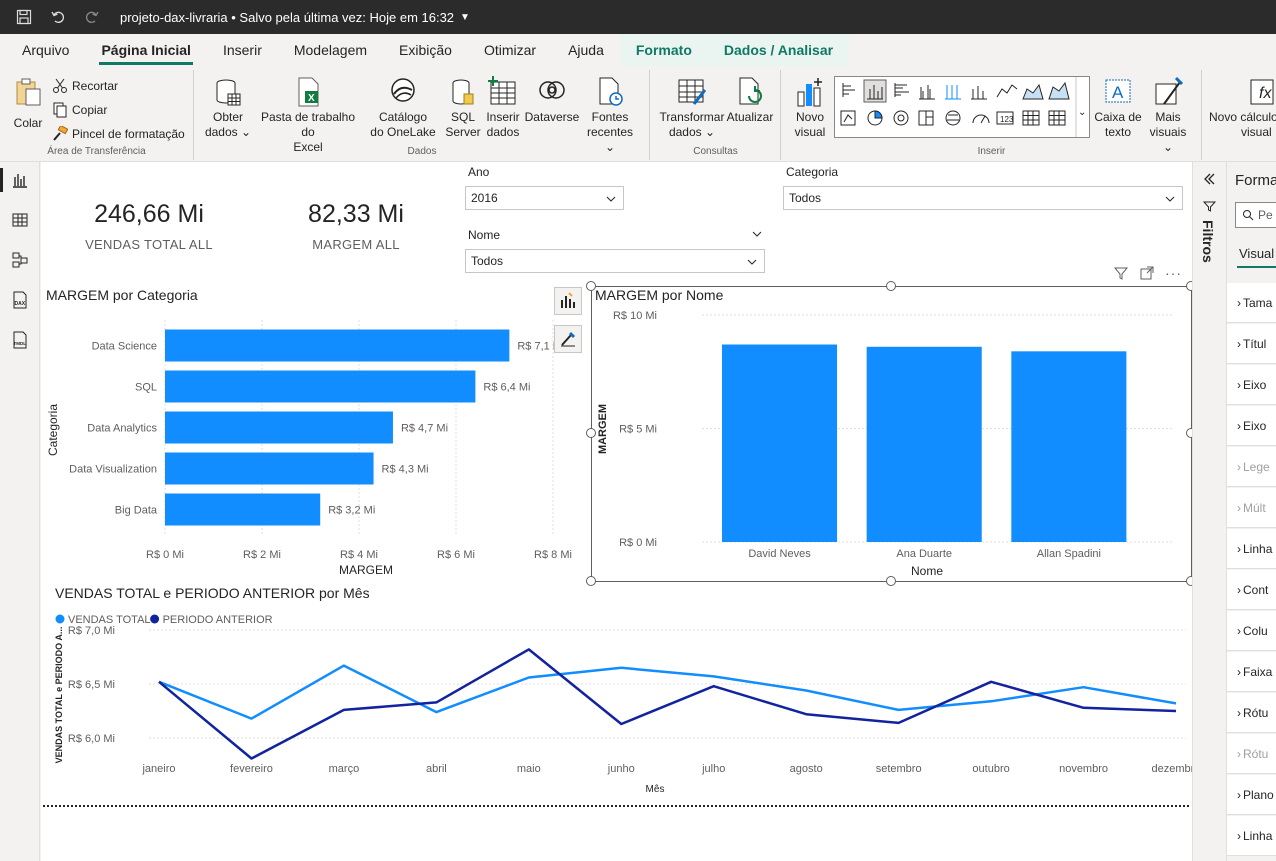 The image size is (1276, 861). Describe the element at coordinates (60, 133) in the screenshot. I see `paintbrush-icon` at that location.